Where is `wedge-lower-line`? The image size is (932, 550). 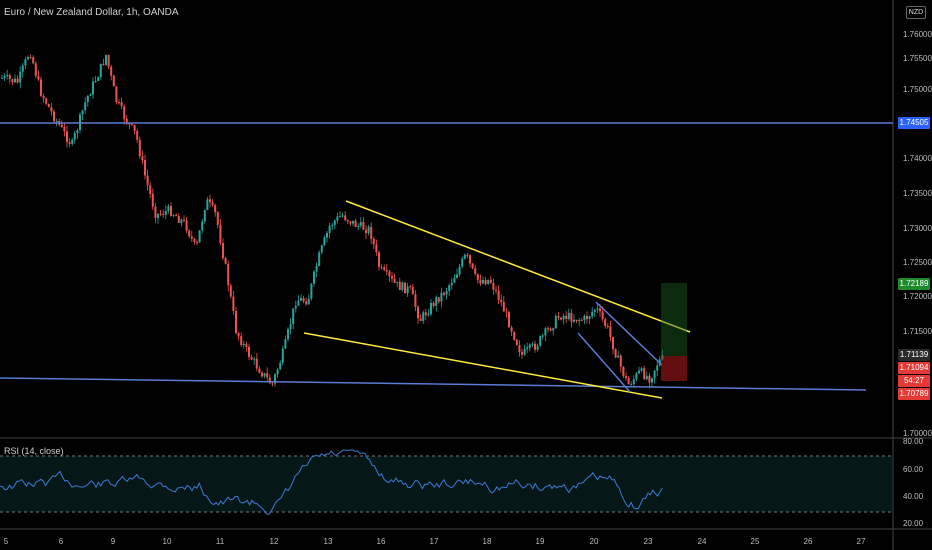 wedge-lower-line is located at coordinates (483, 365).